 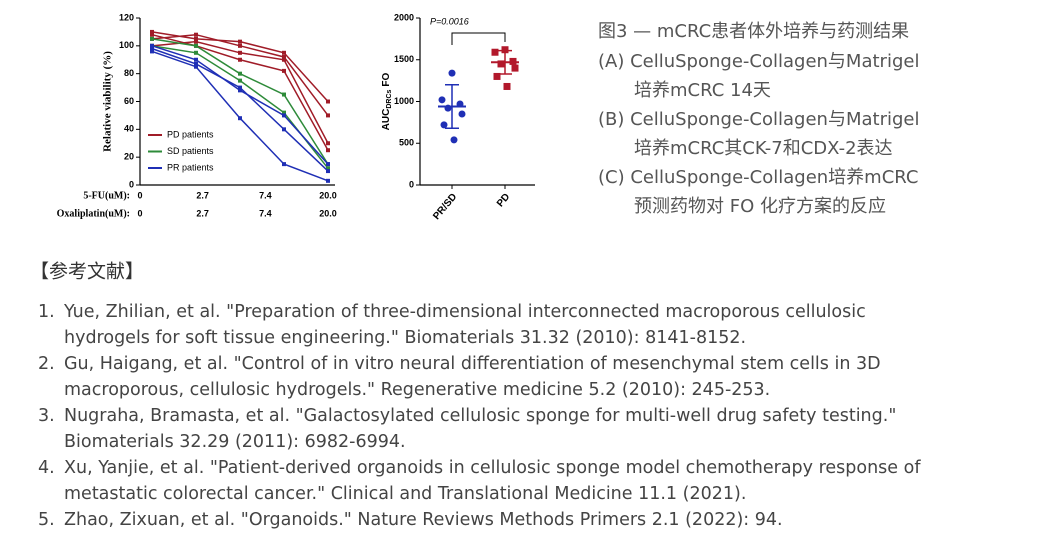 What do you see at coordinates (387, 101) in the screenshot?
I see `y-axis-label: AUCDRCs FO` at bounding box center [387, 101].